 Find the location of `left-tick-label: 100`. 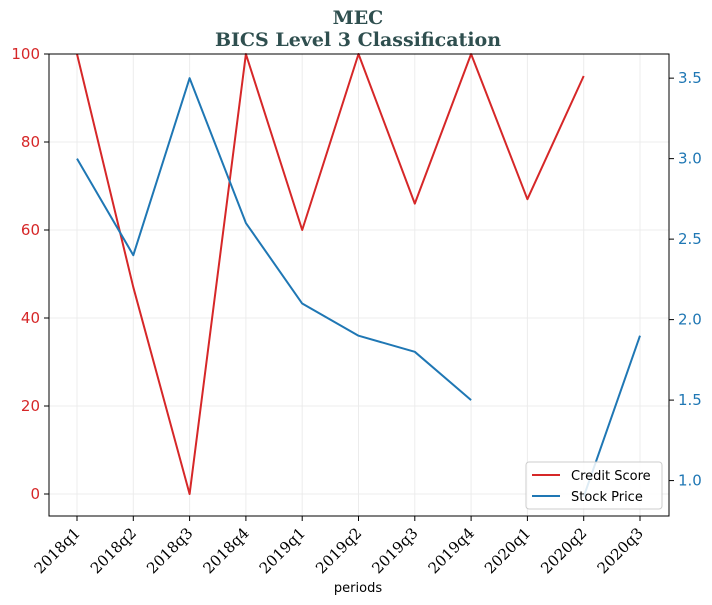

left-tick-label: 100 is located at coordinates (25, 54).